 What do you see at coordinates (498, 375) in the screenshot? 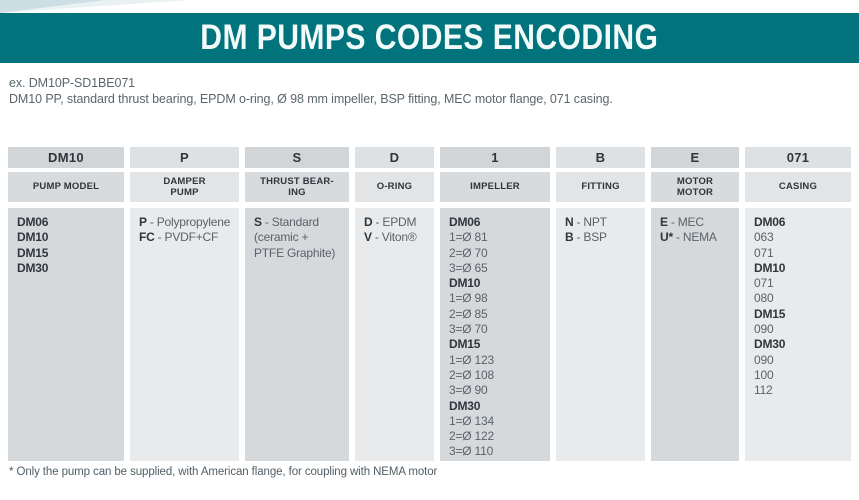
I see `option-line: 2=Ø 108` at bounding box center [498, 375].